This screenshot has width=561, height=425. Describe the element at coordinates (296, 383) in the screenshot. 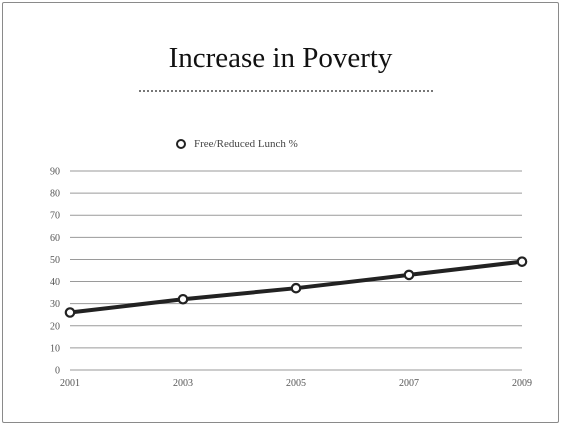

I see `x-tick-label: 2005` at that location.